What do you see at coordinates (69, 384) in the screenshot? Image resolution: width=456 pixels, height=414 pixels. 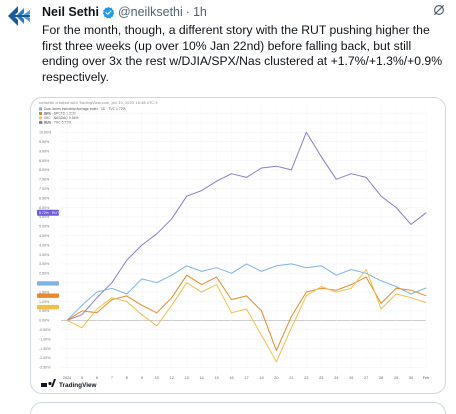 I see `tradingview-watermark: TradingView` at bounding box center [69, 384].